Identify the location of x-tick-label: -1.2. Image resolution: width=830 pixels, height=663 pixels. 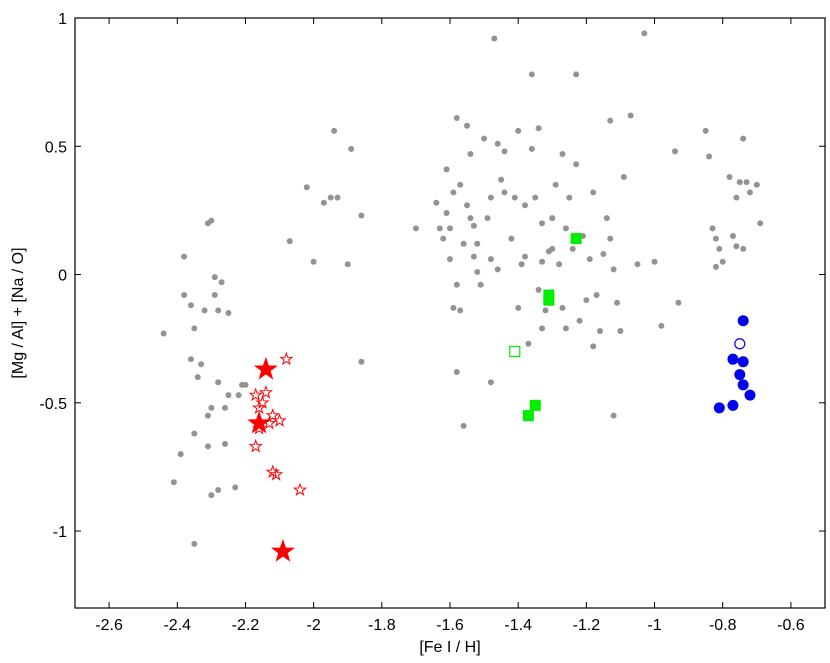
(587, 625).